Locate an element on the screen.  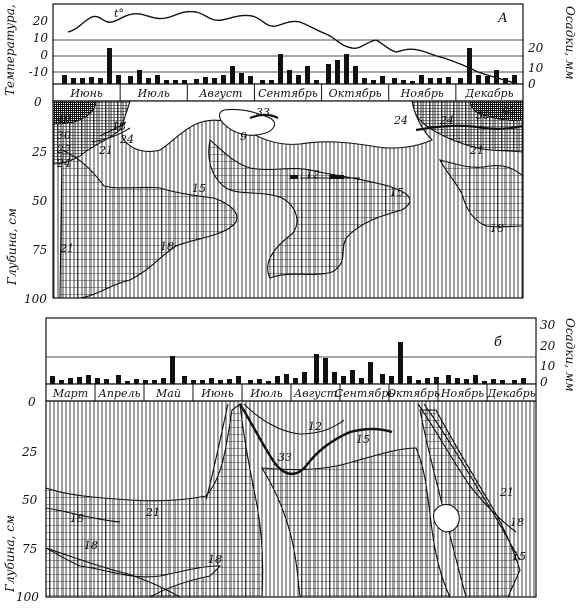
temp-tick-20: 20 is located at coordinates (40, 21).